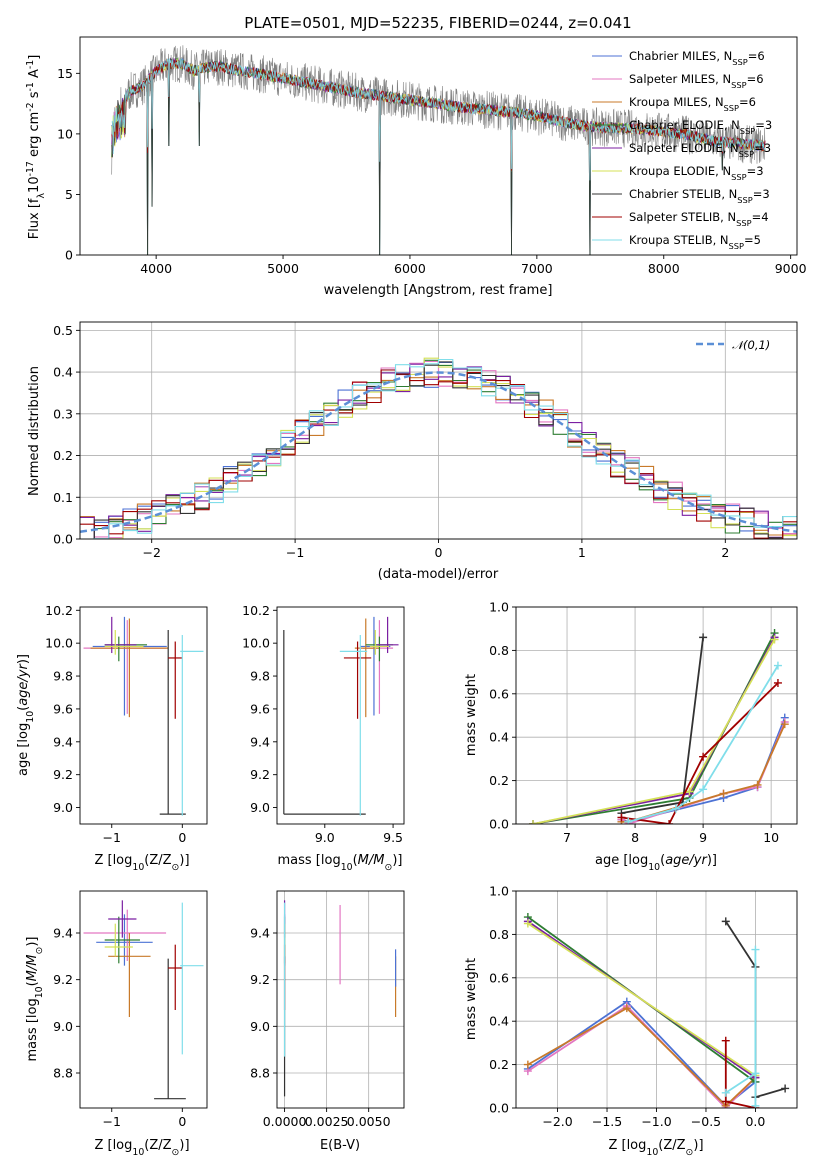  What do you see at coordinates (696, 81) in the screenshot?
I see `spectrum-legend-label-1: Salpeter MILES, NSSP​=6` at bounding box center [696, 81].